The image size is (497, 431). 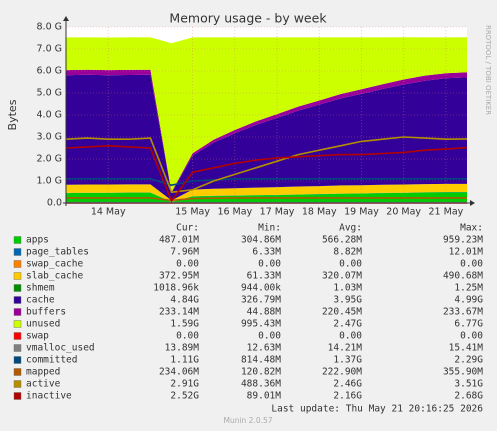 I want to click on side-label: RRDTOOL / TOBI OETIKER, so click(x=488, y=70).